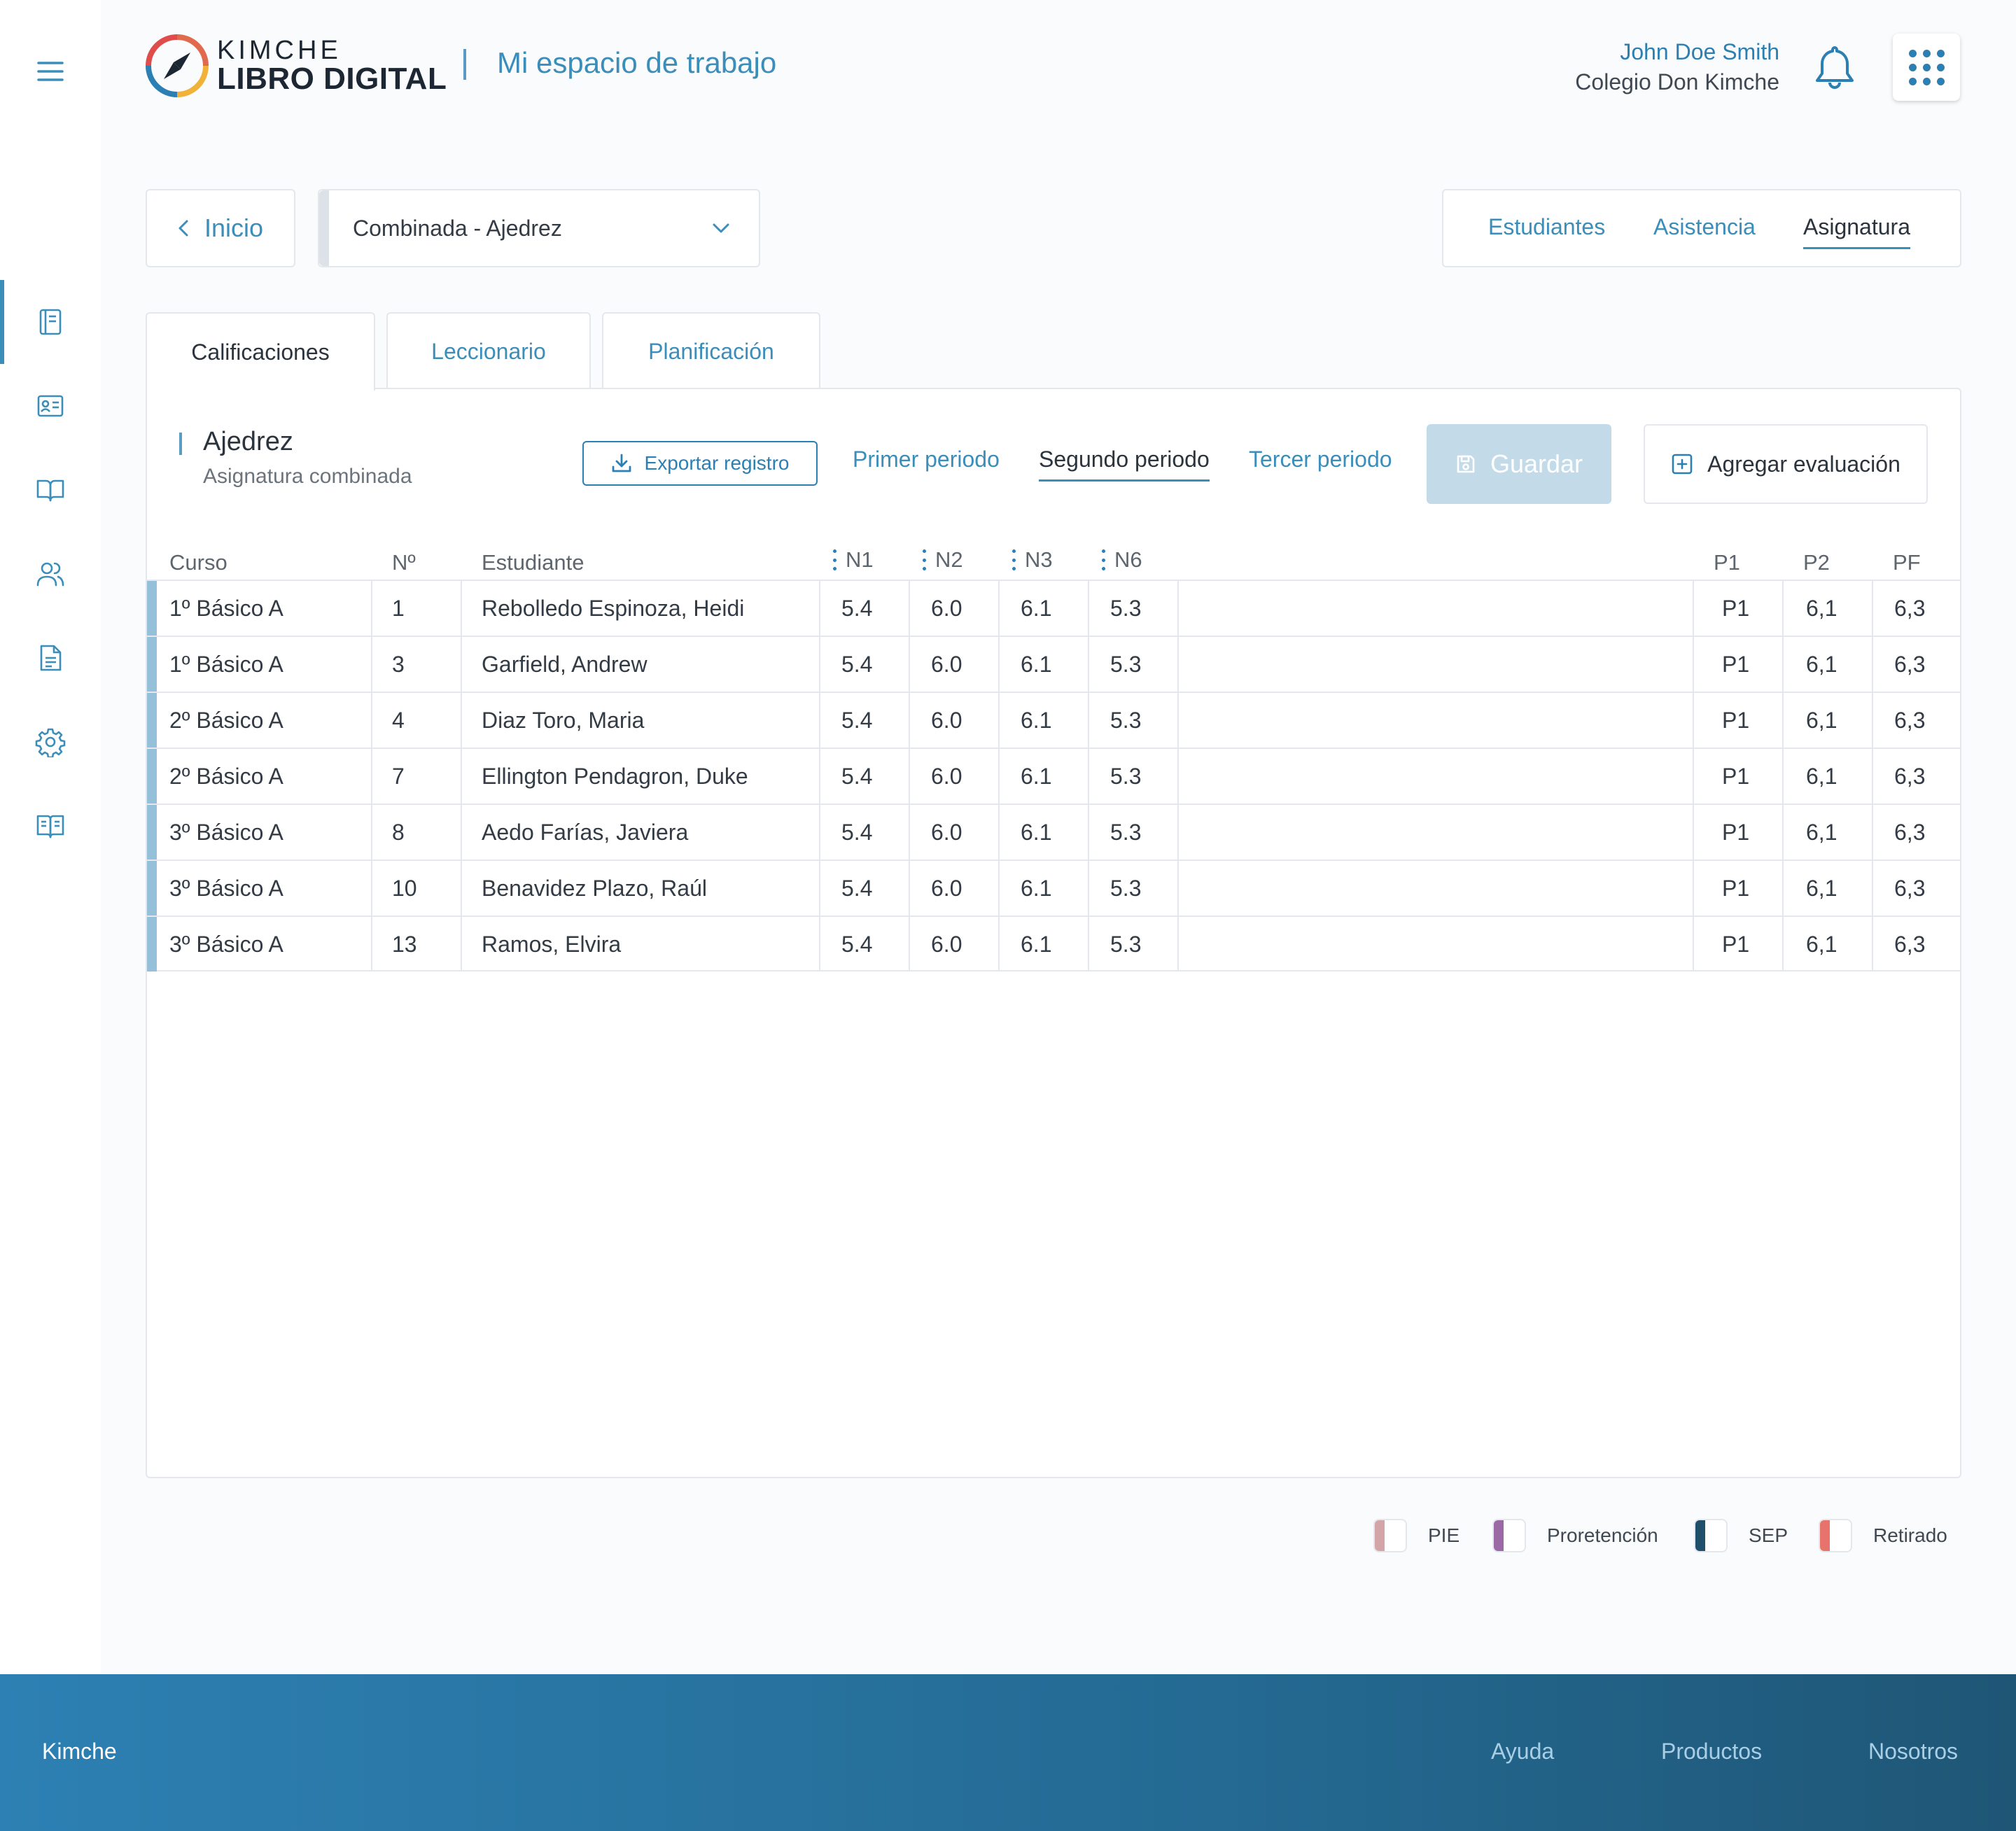 The image size is (2016, 1831). I want to click on gear-icon, so click(50, 742).